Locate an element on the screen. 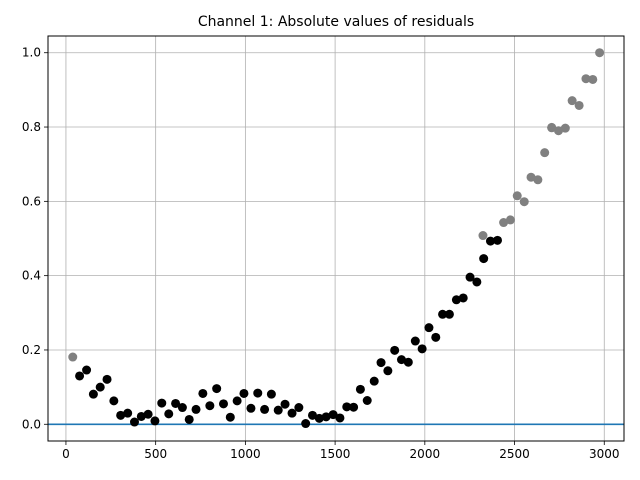  y-tick-label: 1.0 is located at coordinates (31, 53).